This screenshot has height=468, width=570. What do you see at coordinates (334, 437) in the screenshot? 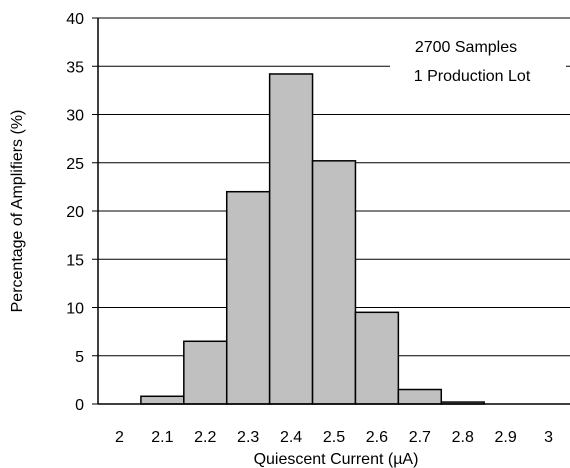
I see `x-tick-label: 2.5` at bounding box center [334, 437].